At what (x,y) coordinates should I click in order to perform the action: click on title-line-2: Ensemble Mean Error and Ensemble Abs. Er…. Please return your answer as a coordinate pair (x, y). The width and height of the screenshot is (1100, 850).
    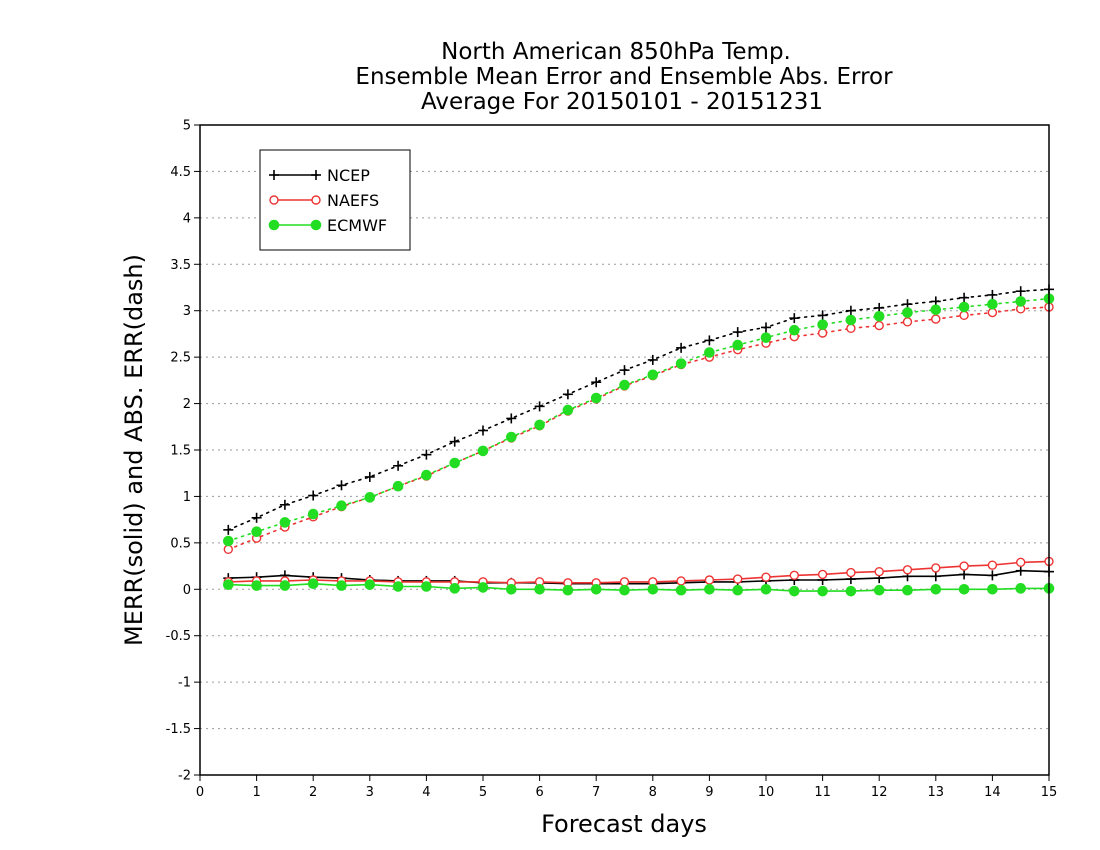
    Looking at the image, I should click on (624, 77).